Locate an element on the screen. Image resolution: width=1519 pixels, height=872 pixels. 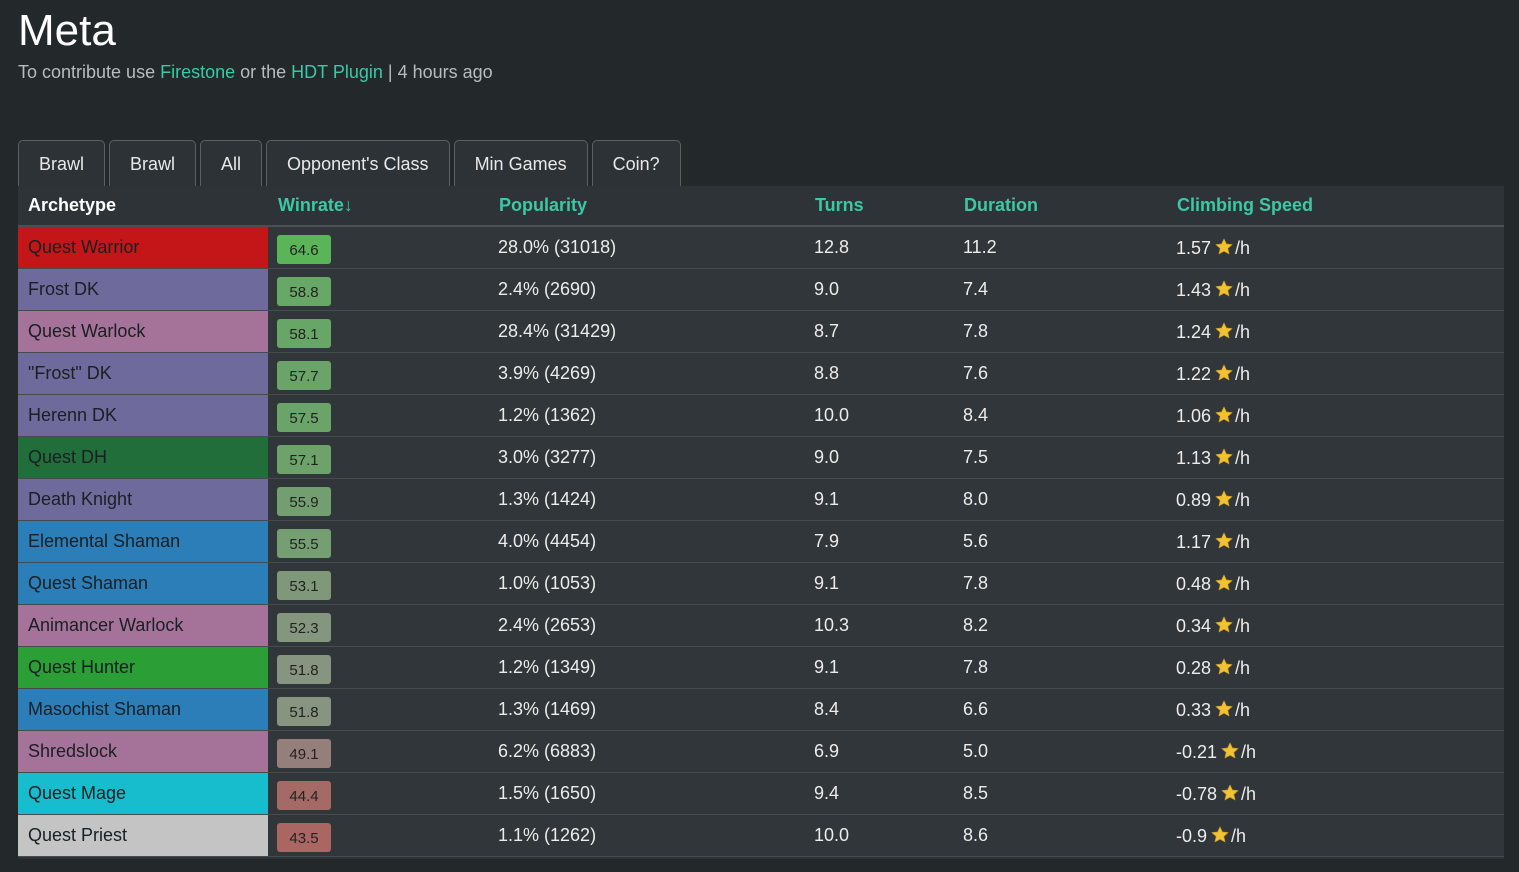
table-row: Frost DK 58.8 2.4% (2690) 9.0 7.4 1.43/h is located at coordinates (761, 289).